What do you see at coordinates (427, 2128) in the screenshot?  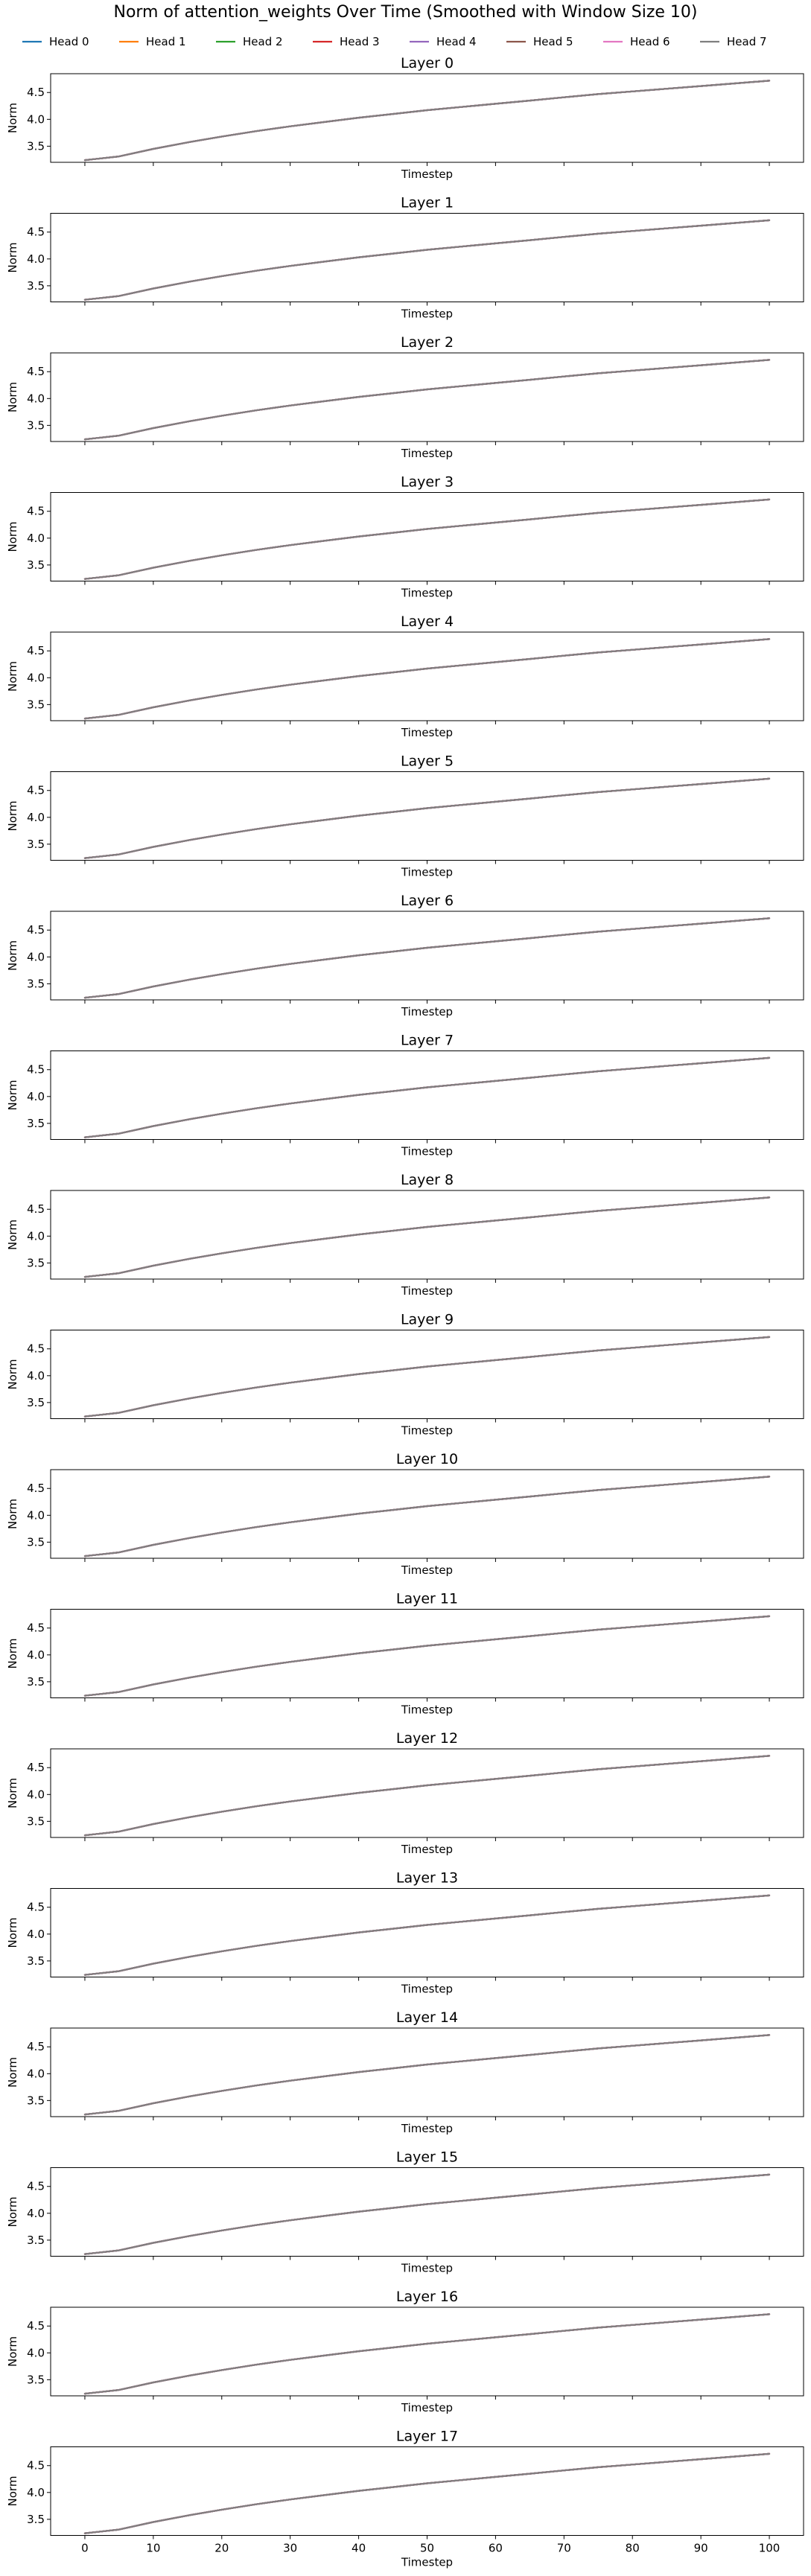 I see `x-axis-label-14: Timestep` at bounding box center [427, 2128].